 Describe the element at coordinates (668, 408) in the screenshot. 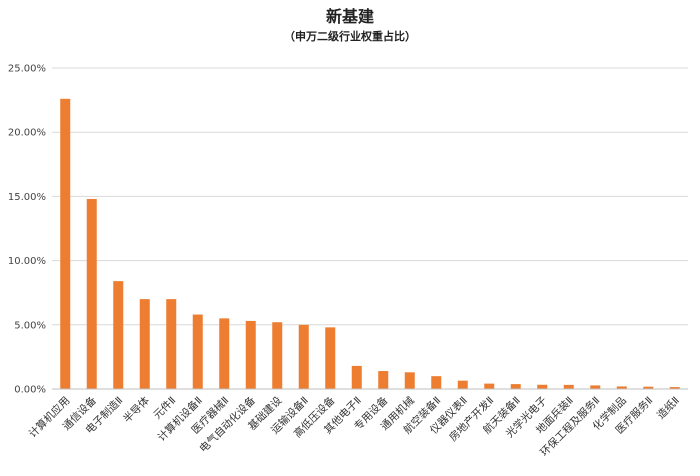

I see `x-tick-label: 造纸Ⅱ` at that location.